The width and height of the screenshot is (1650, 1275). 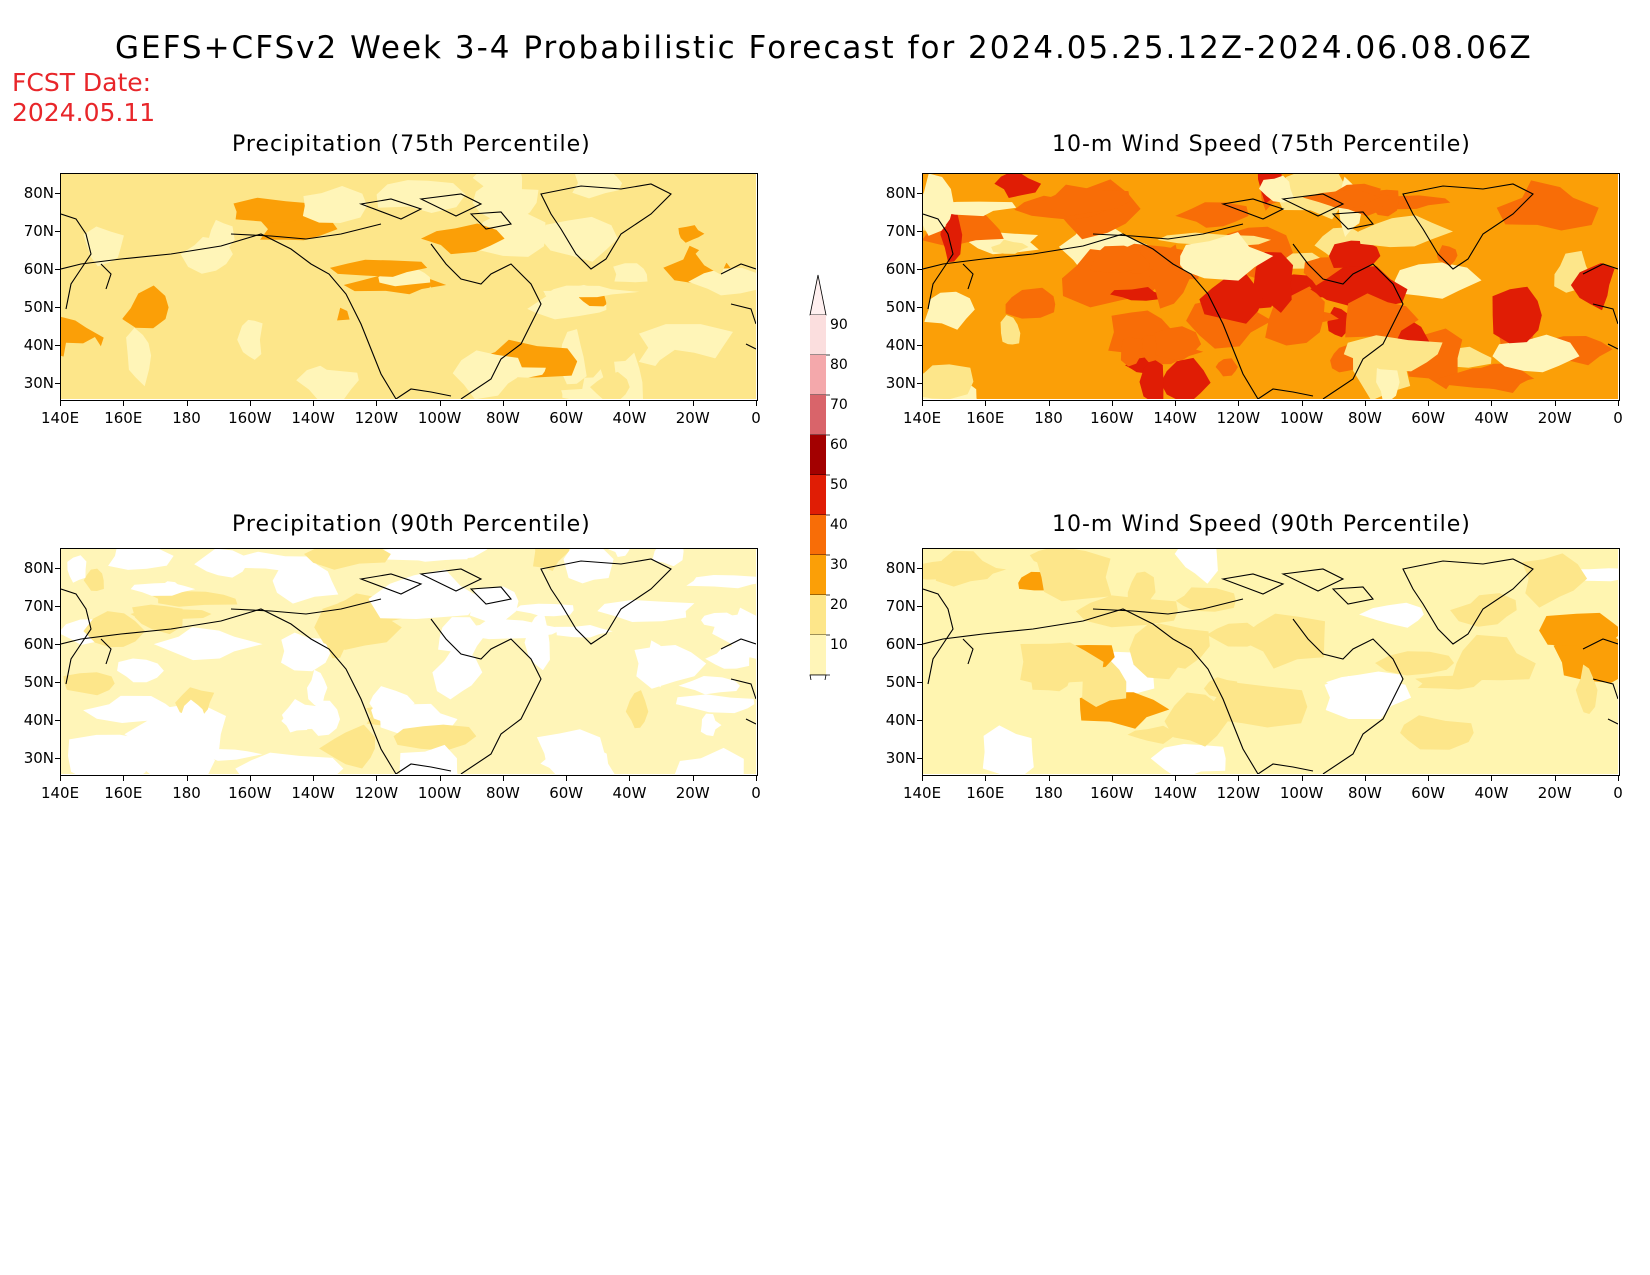 I want to click on colorbar-label: 70, so click(x=839, y=405).